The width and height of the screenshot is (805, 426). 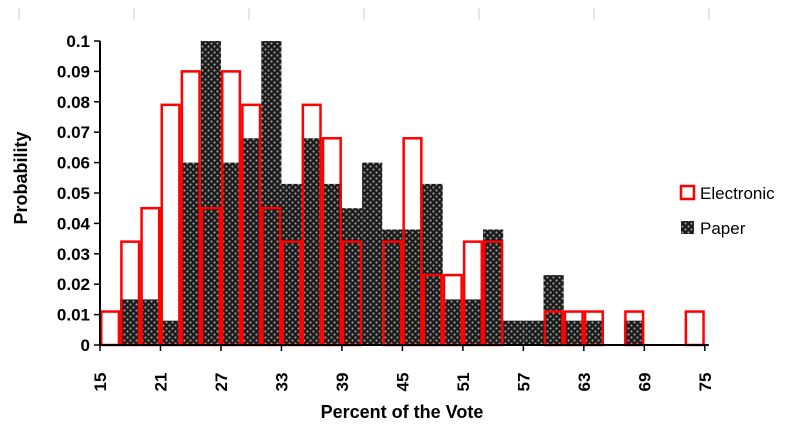 I want to click on legend-label-electronic: Electronic, so click(x=737, y=193).